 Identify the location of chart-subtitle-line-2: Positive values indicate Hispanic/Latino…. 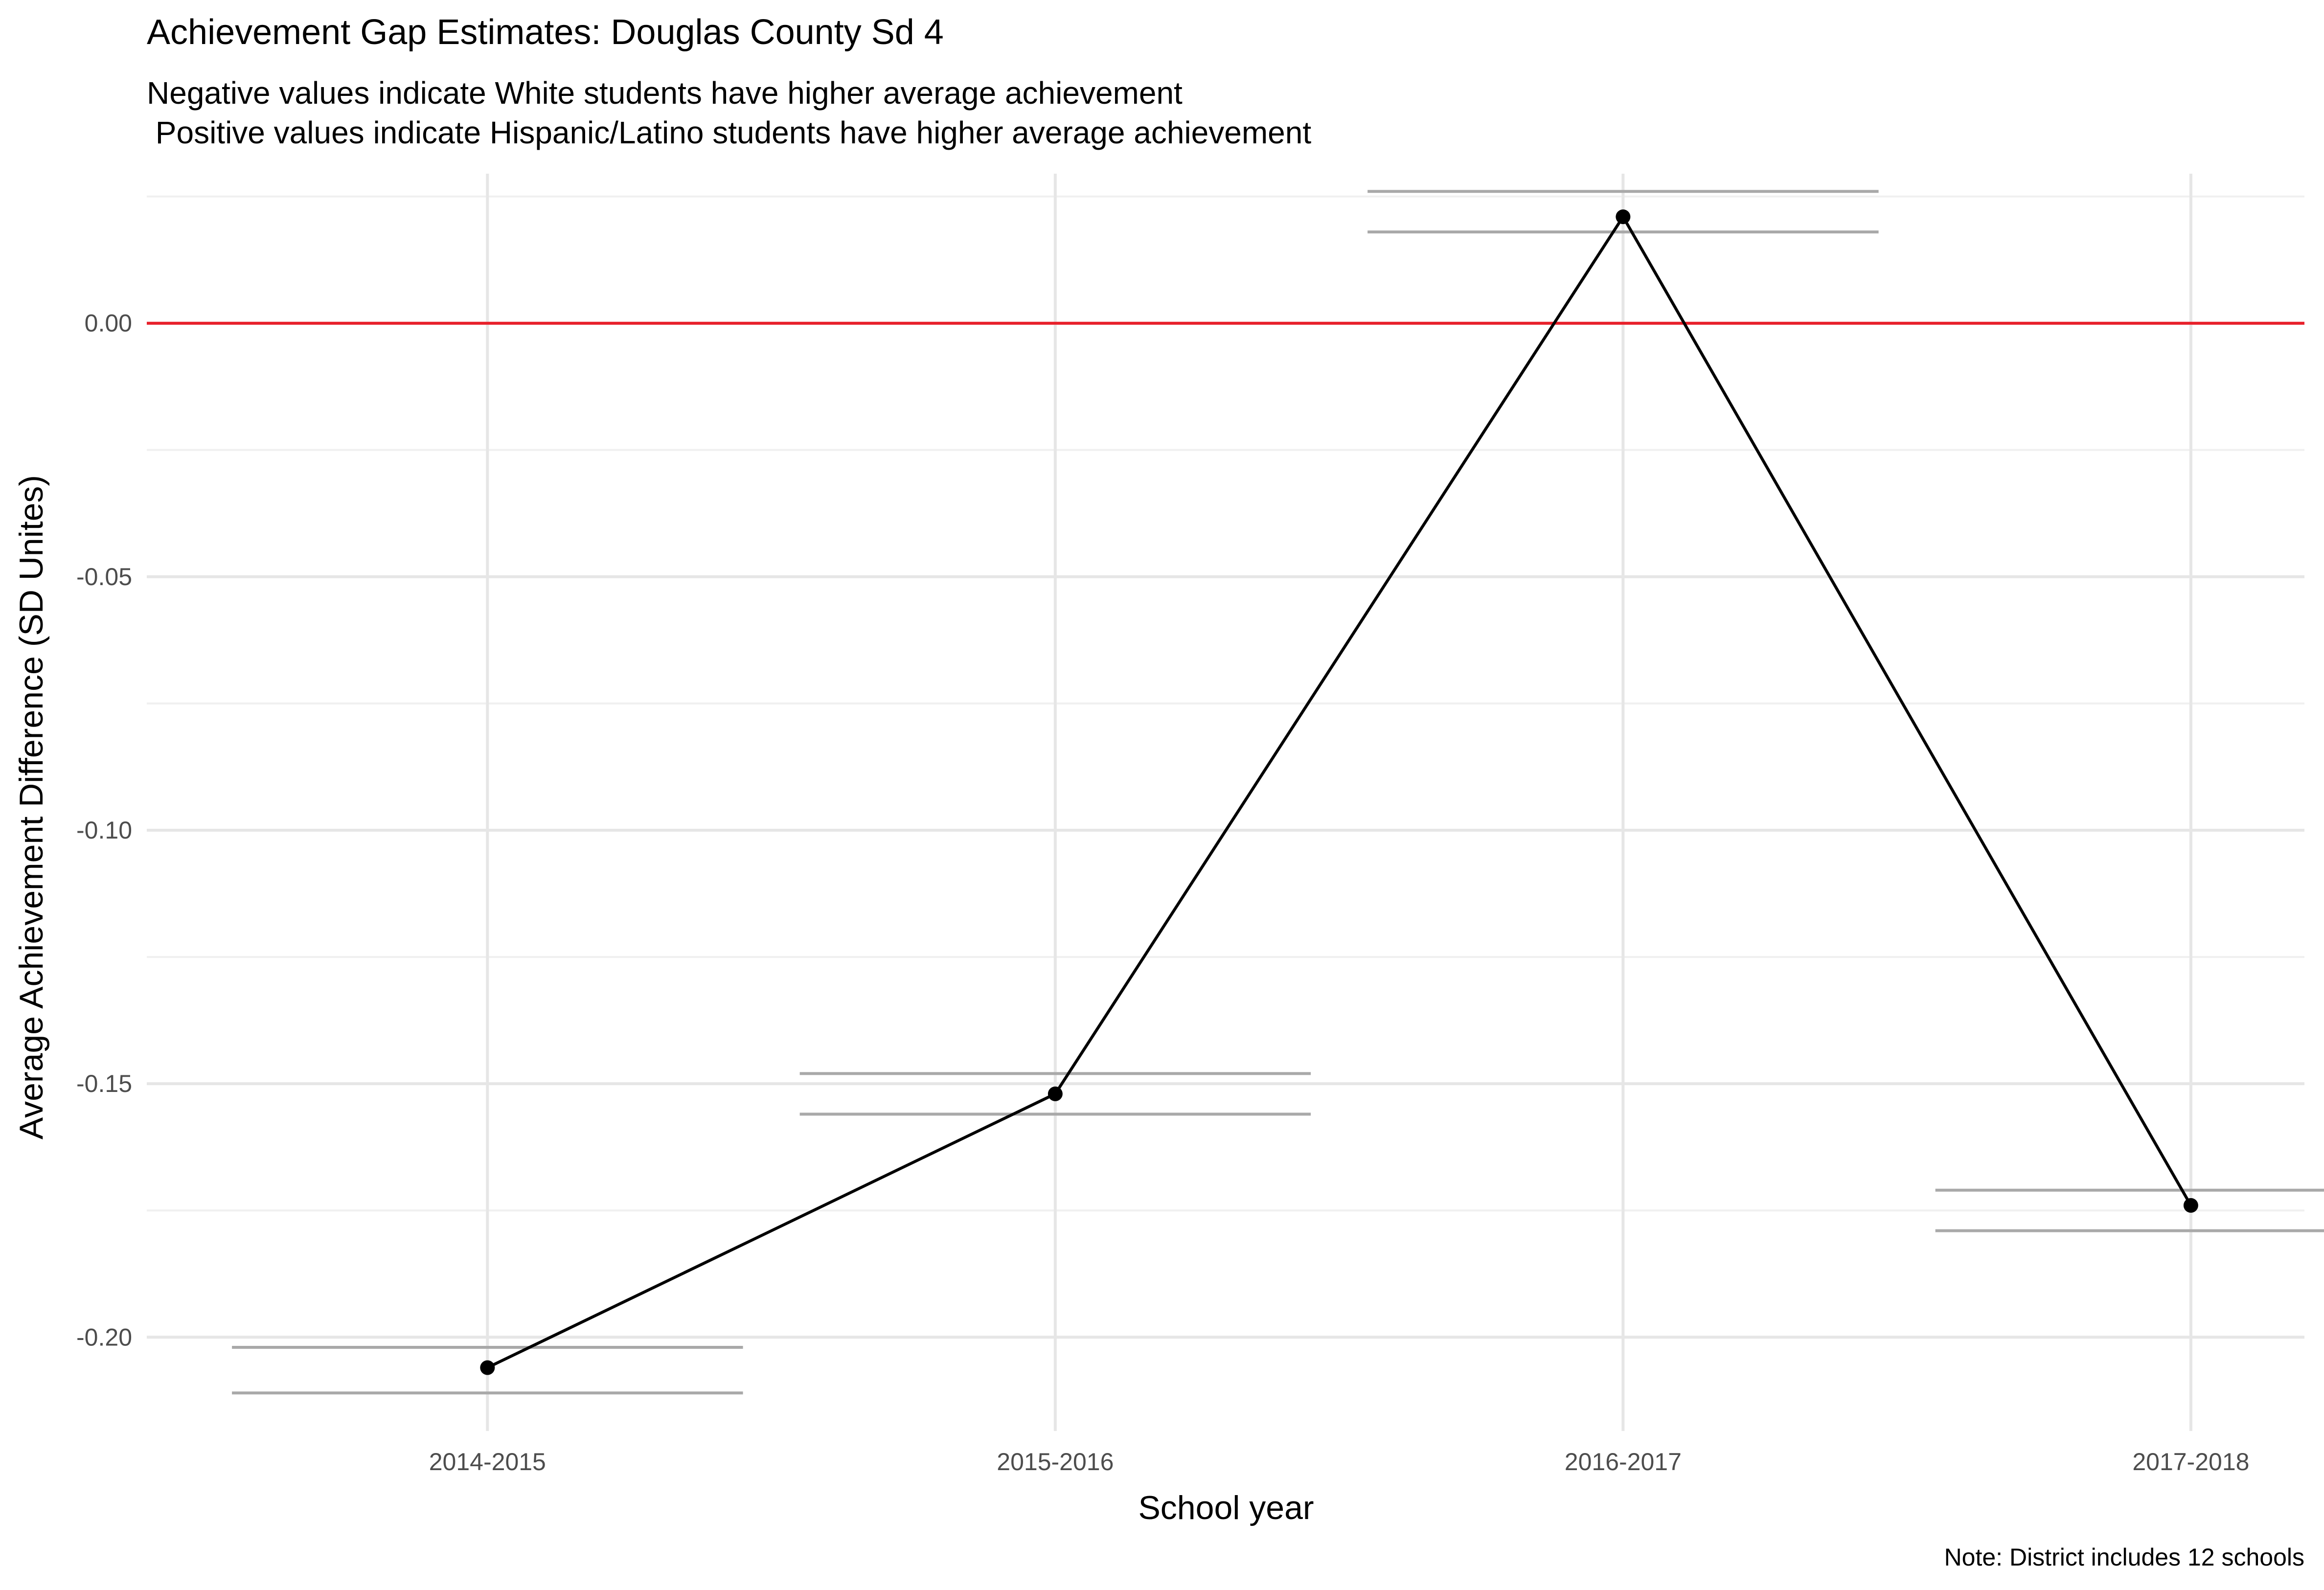
(729, 133).